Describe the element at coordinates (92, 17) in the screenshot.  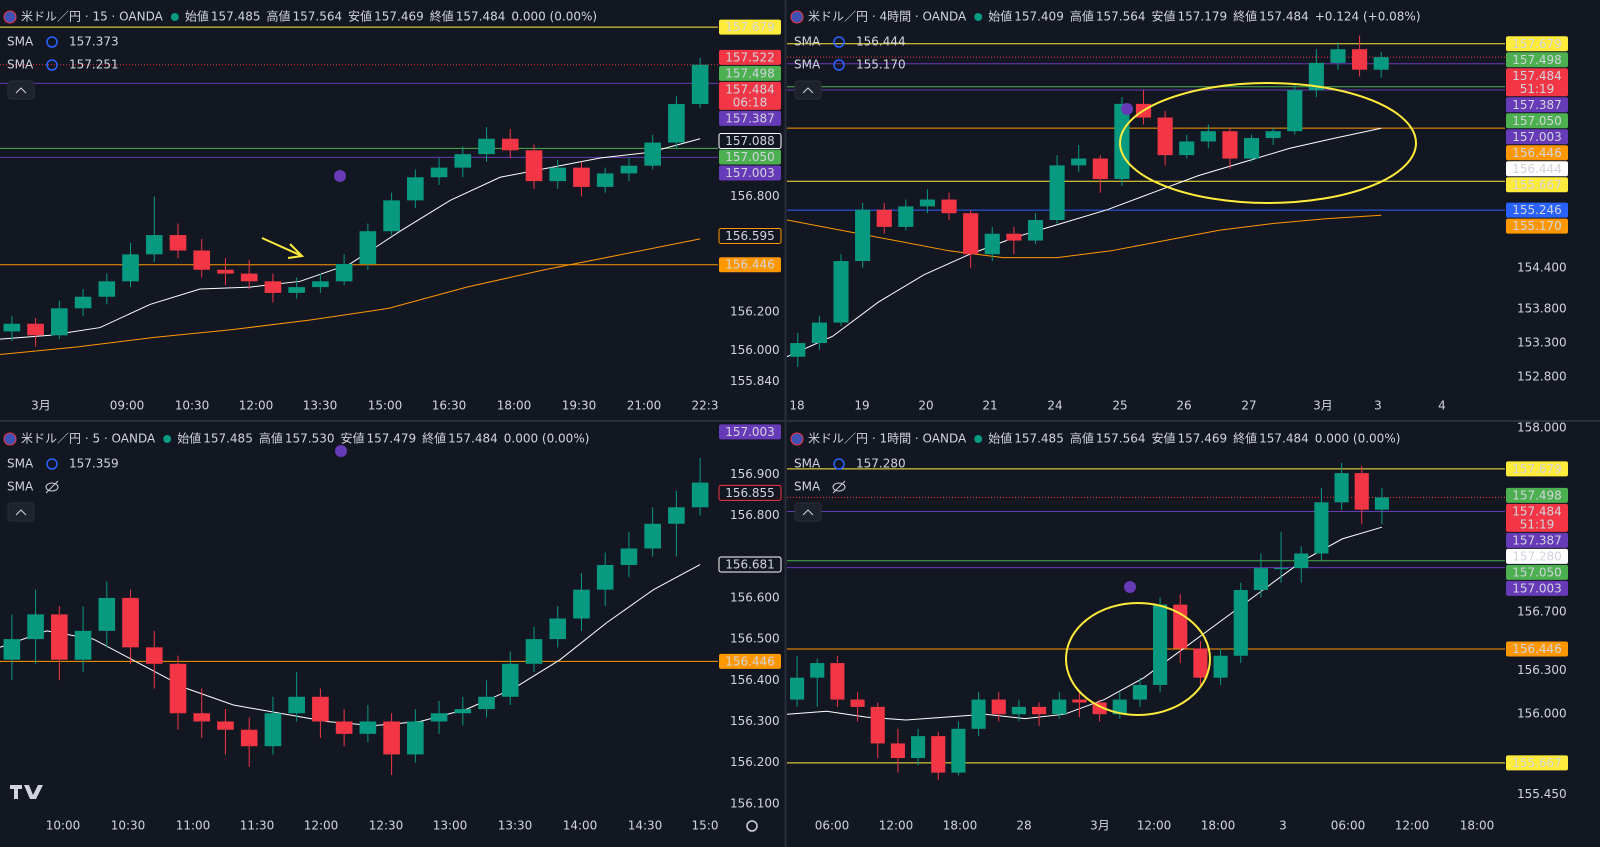
I see `symbol-title: 米ドル／円 · 15 · OANDA` at that location.